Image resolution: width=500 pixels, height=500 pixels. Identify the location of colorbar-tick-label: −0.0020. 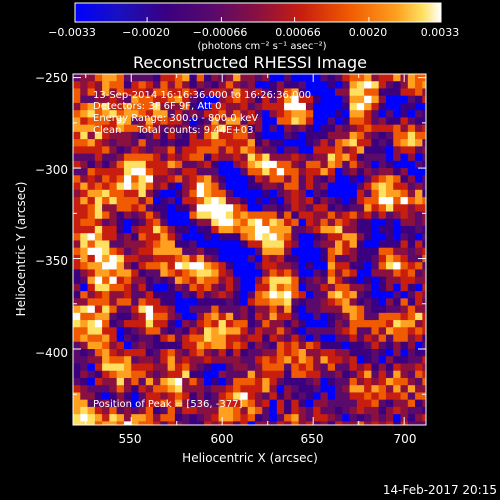
(146, 32).